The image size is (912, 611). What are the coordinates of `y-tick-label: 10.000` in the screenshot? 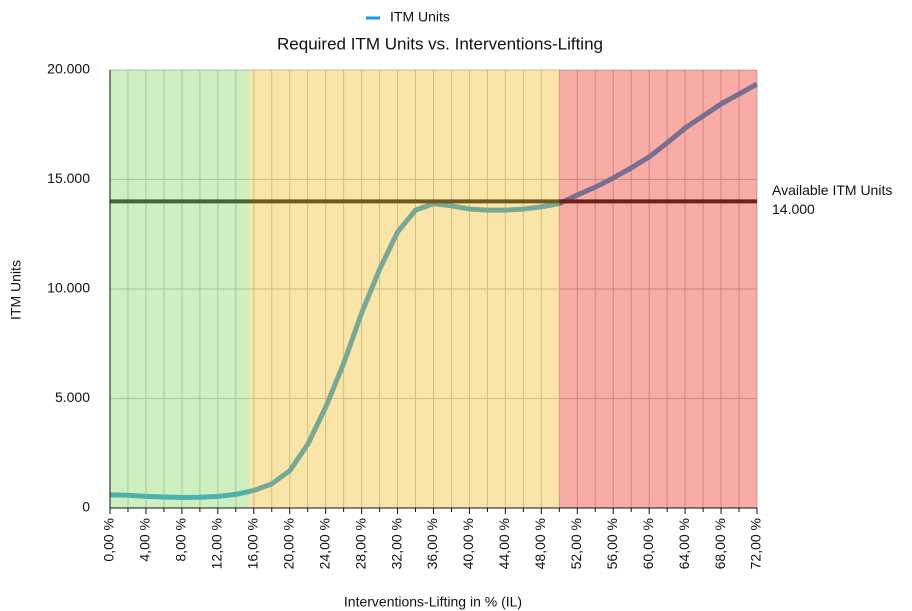 It's located at (68, 288).